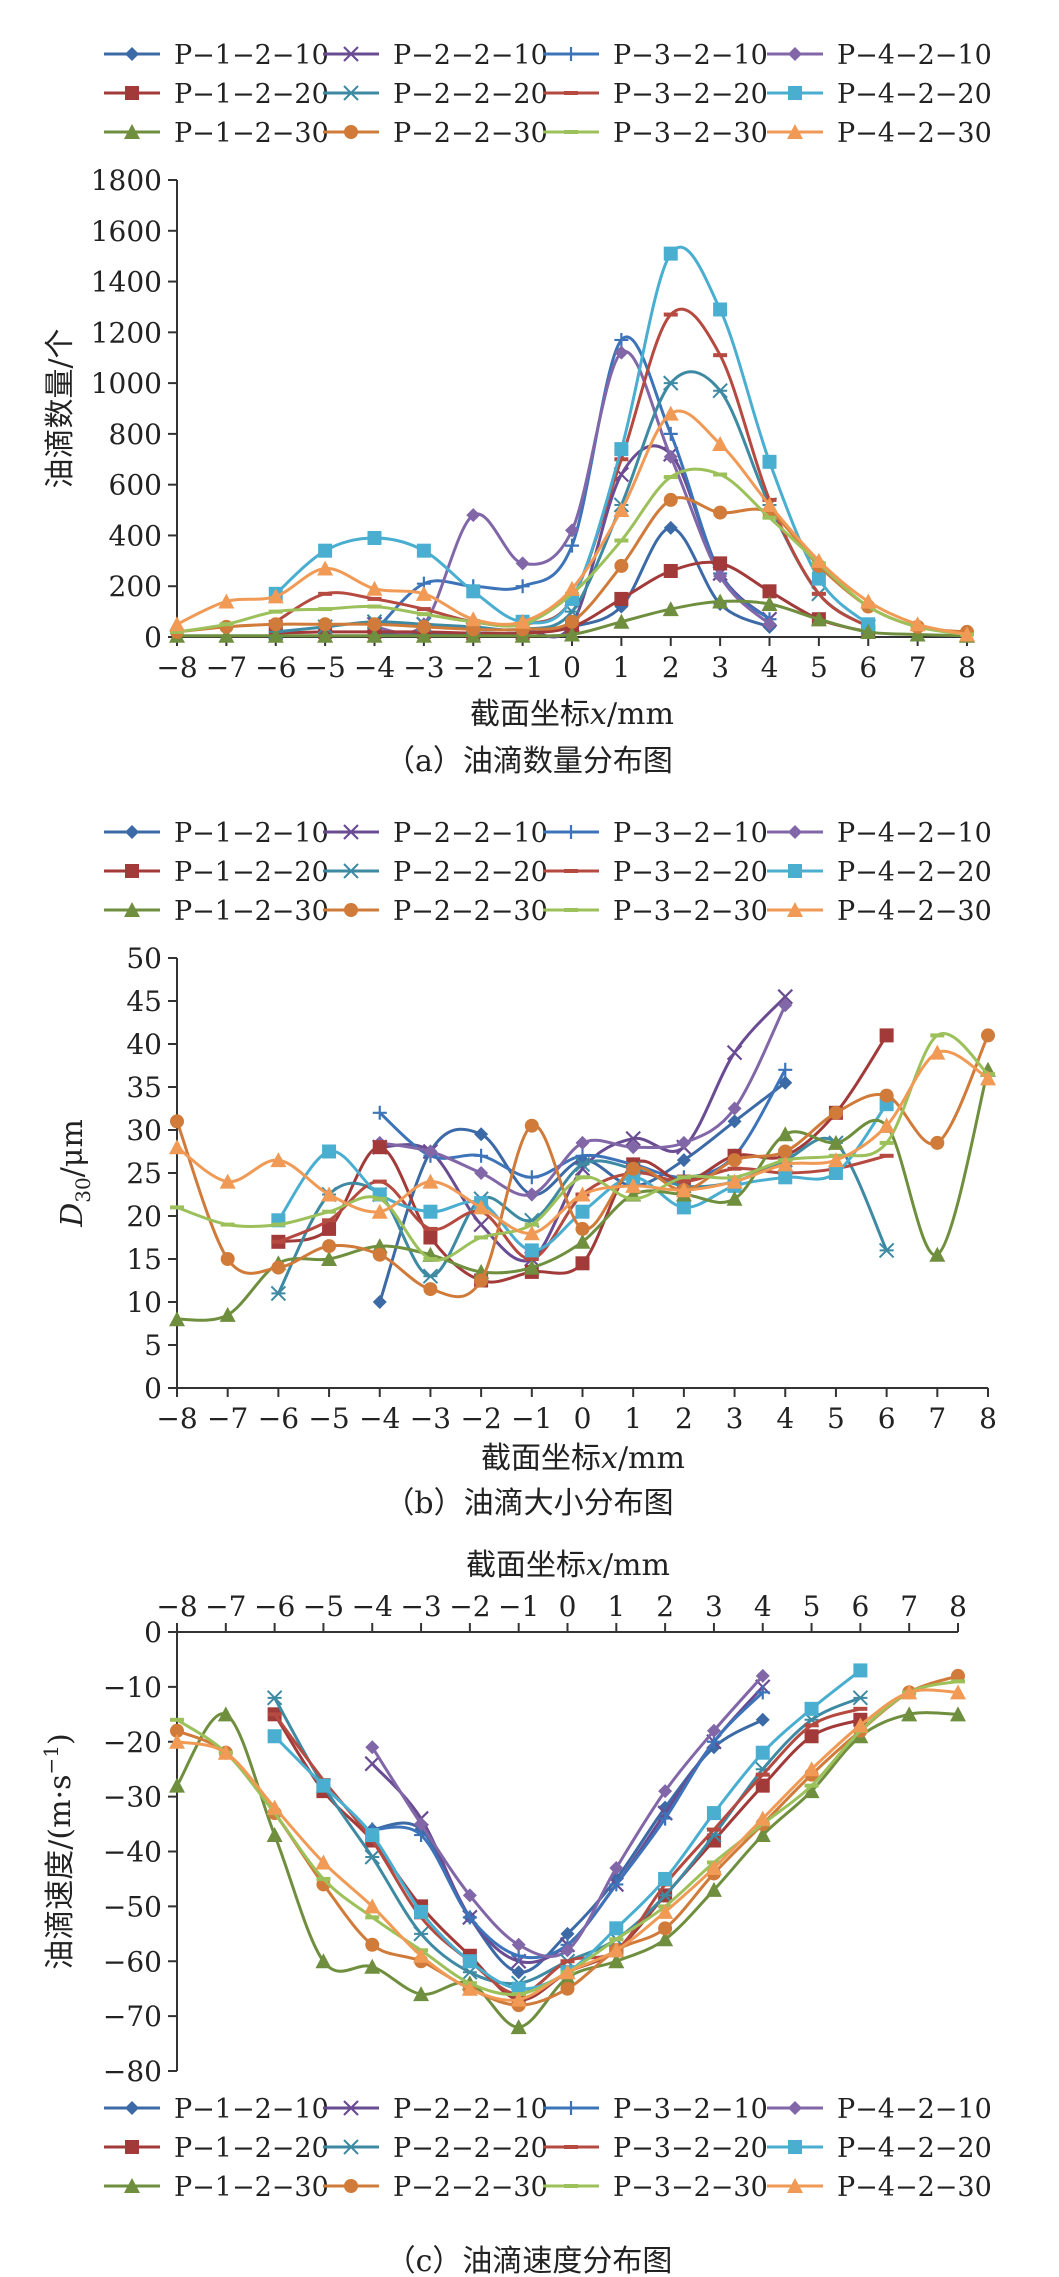 This screenshot has width=1059, height=2277. I want to click on legend-item: P−3−2−30, so click(655, 911).